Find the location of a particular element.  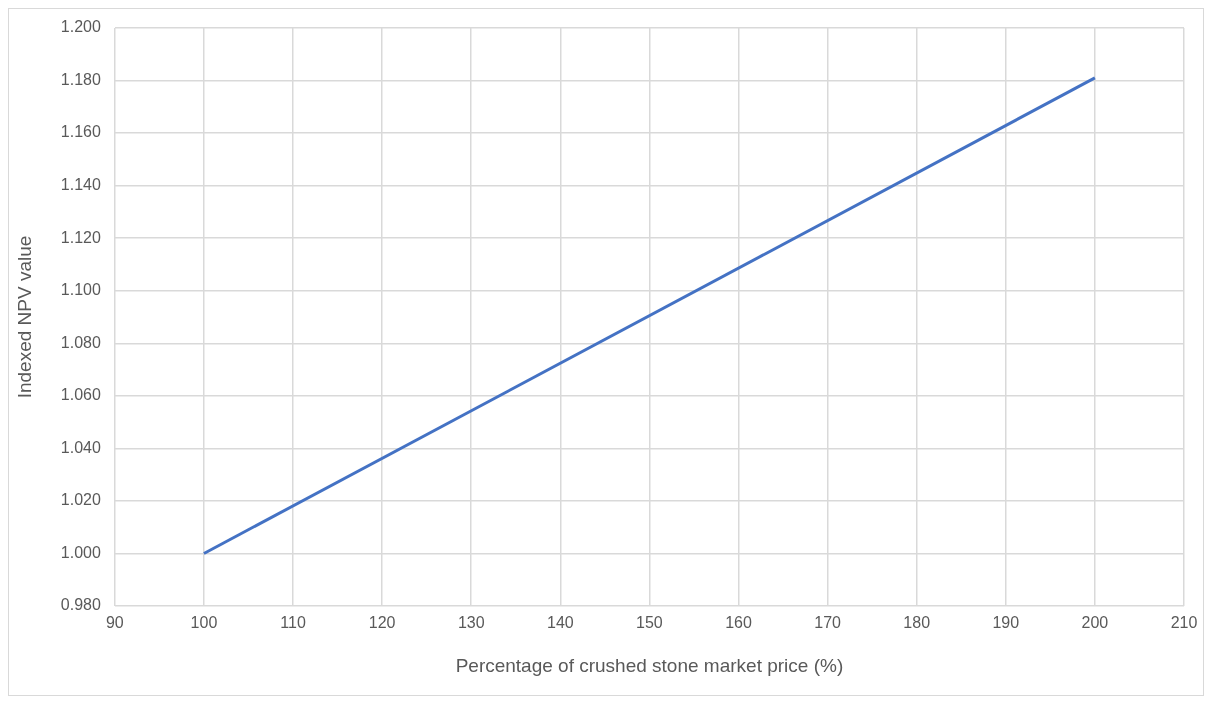

x-tick-label: 140 is located at coordinates (560, 623).